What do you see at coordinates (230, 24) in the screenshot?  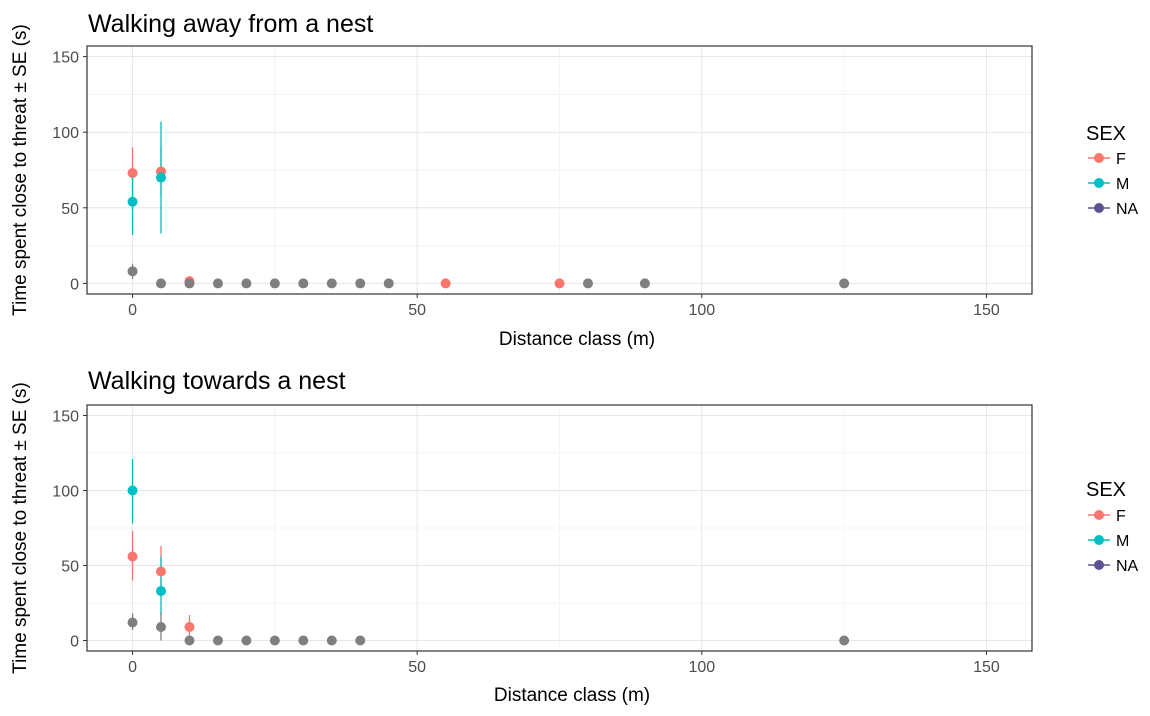 I see `chart-title: Walking away from a nest` at bounding box center [230, 24].